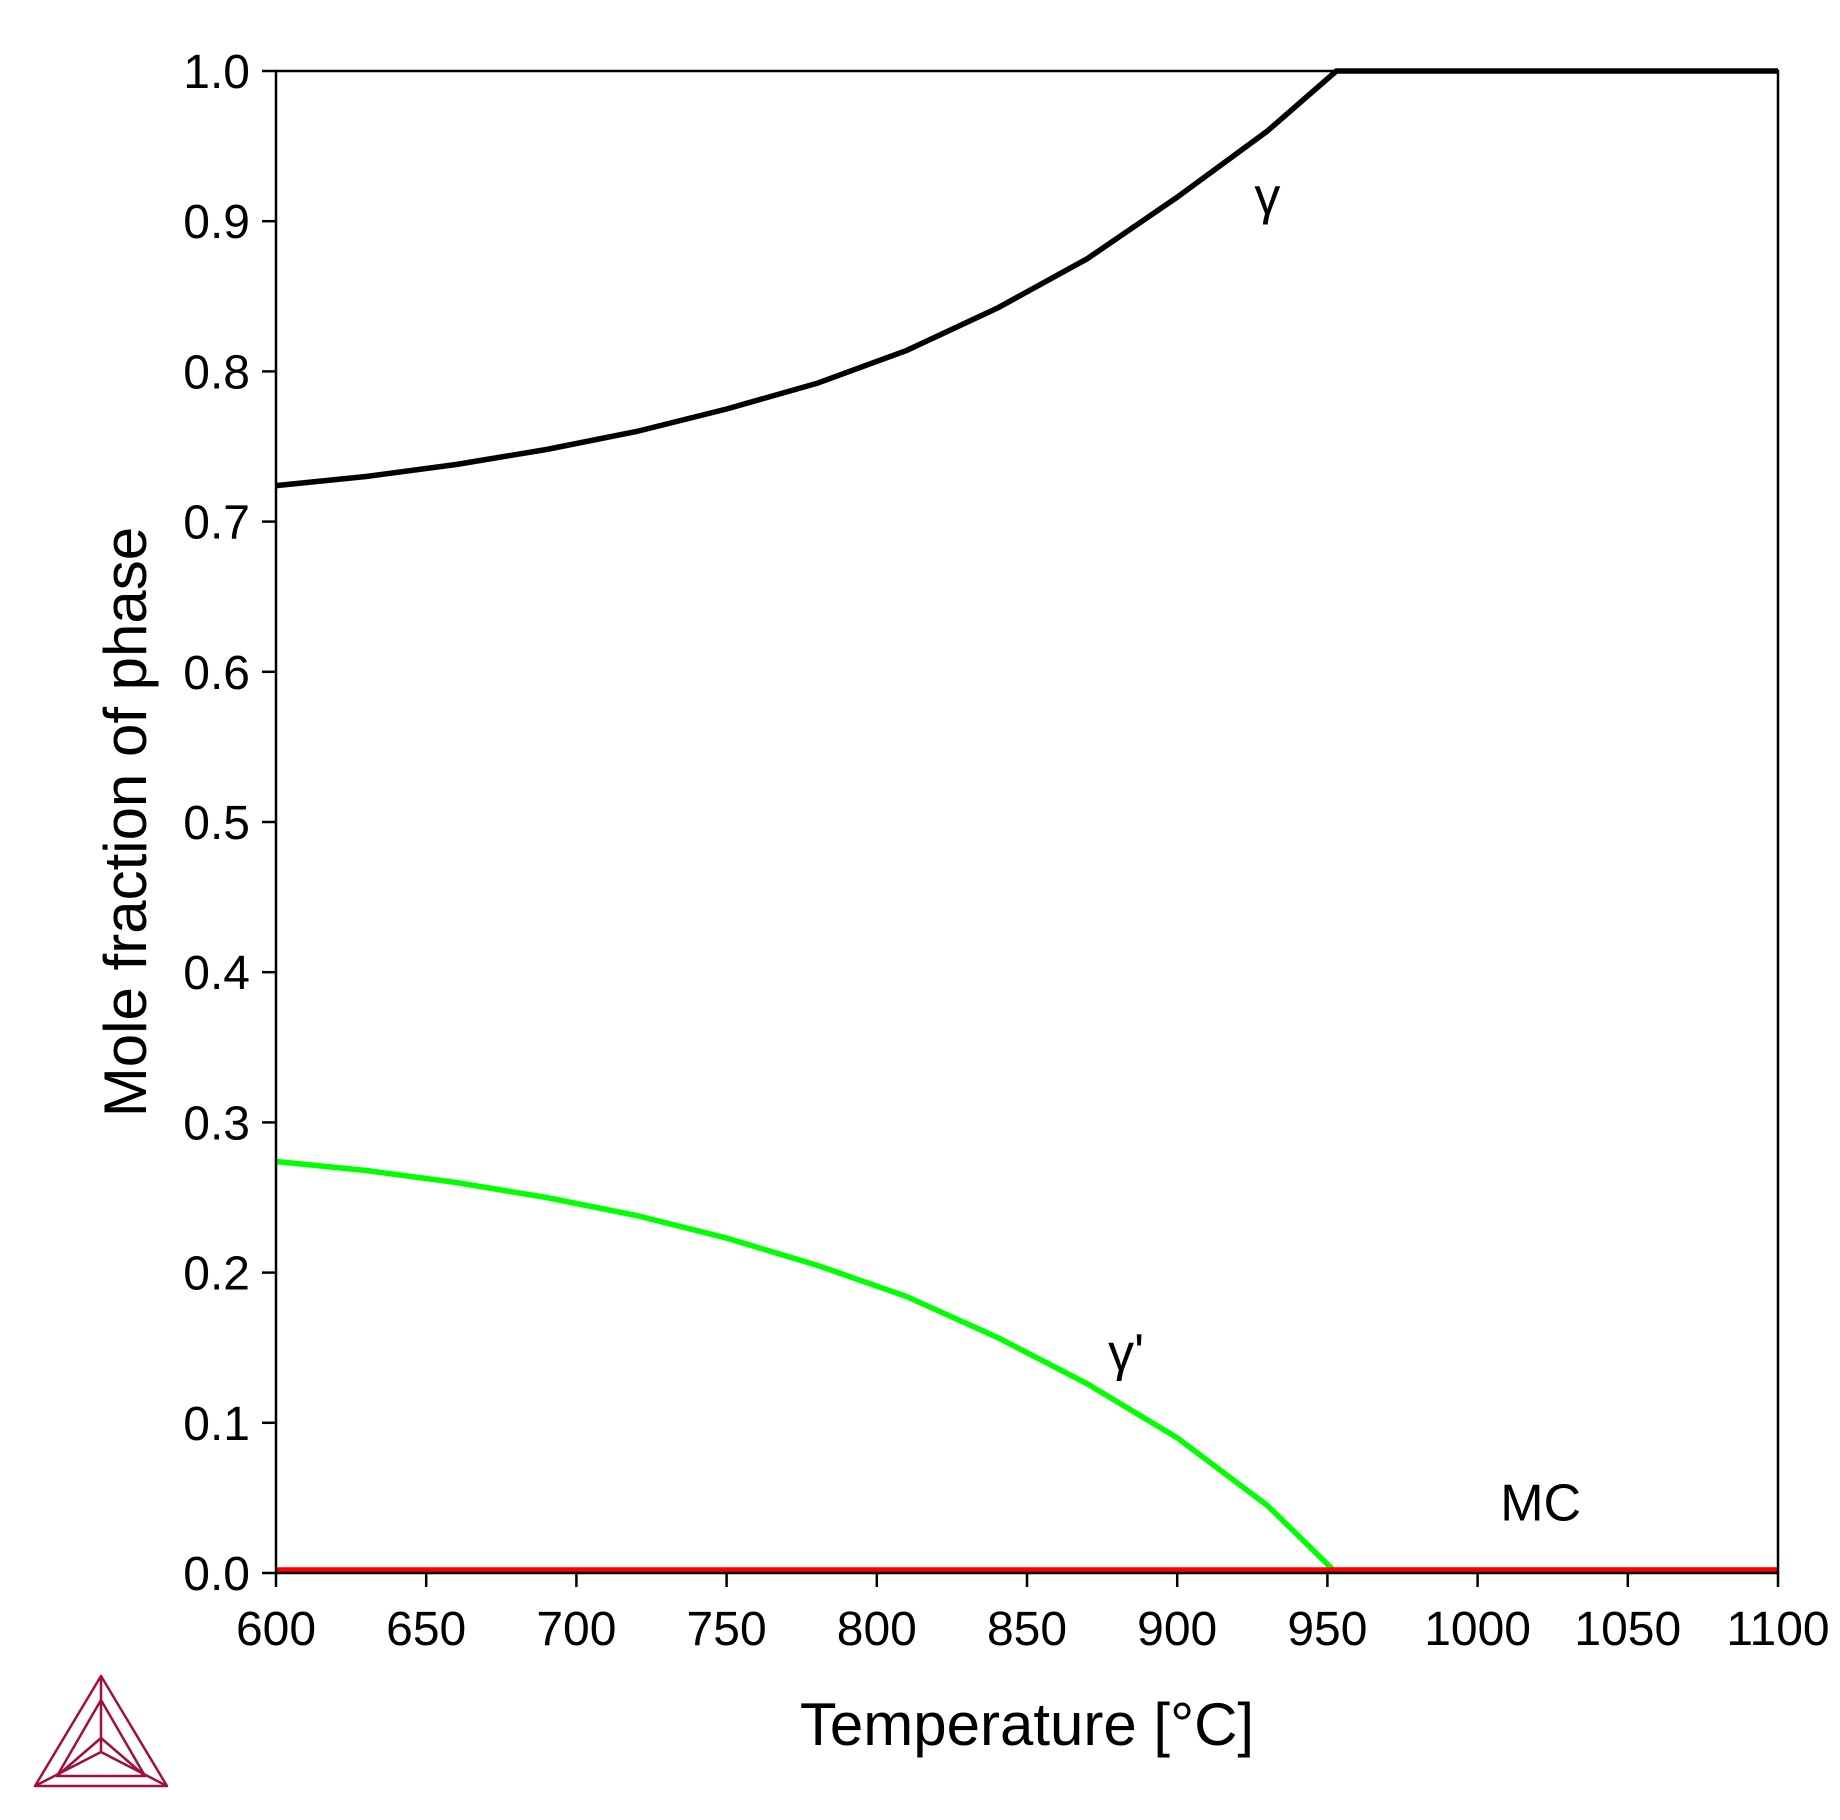 This screenshot has height=1820, width=1840. Describe the element at coordinates (216, 372) in the screenshot. I see `y-tick-label: 0.8` at that location.